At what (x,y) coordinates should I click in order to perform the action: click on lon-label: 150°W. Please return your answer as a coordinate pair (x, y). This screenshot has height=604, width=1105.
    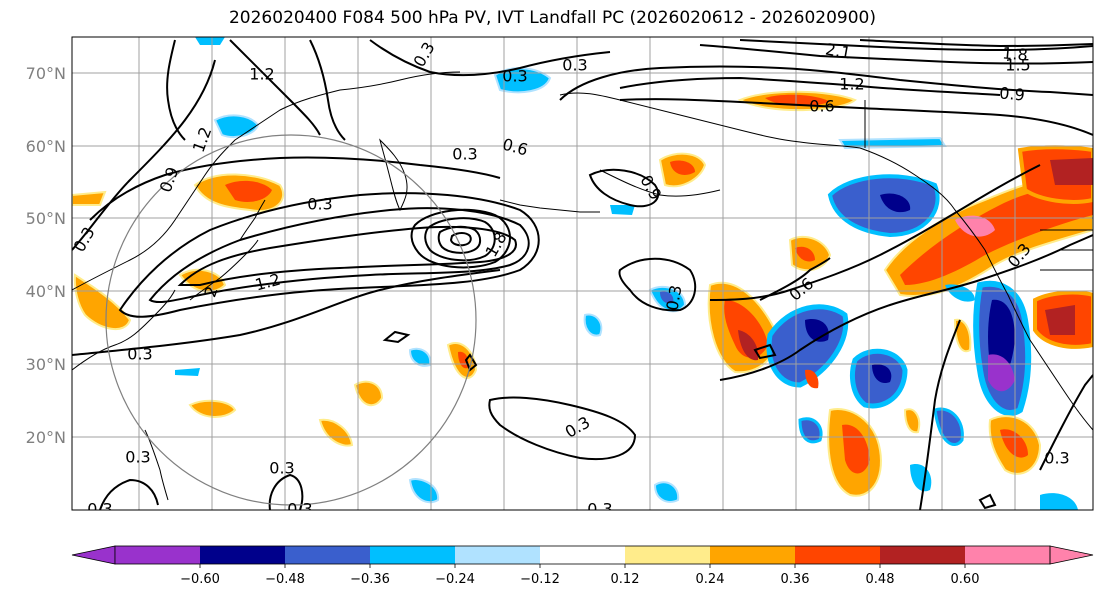
    Looking at the image, I should click on (796, 519).